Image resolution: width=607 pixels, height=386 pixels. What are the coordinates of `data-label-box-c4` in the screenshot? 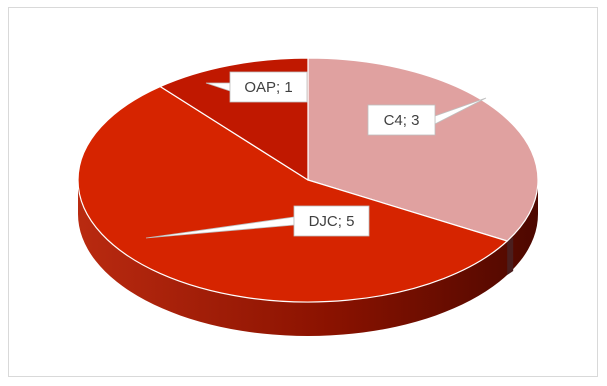 It's located at (401, 120).